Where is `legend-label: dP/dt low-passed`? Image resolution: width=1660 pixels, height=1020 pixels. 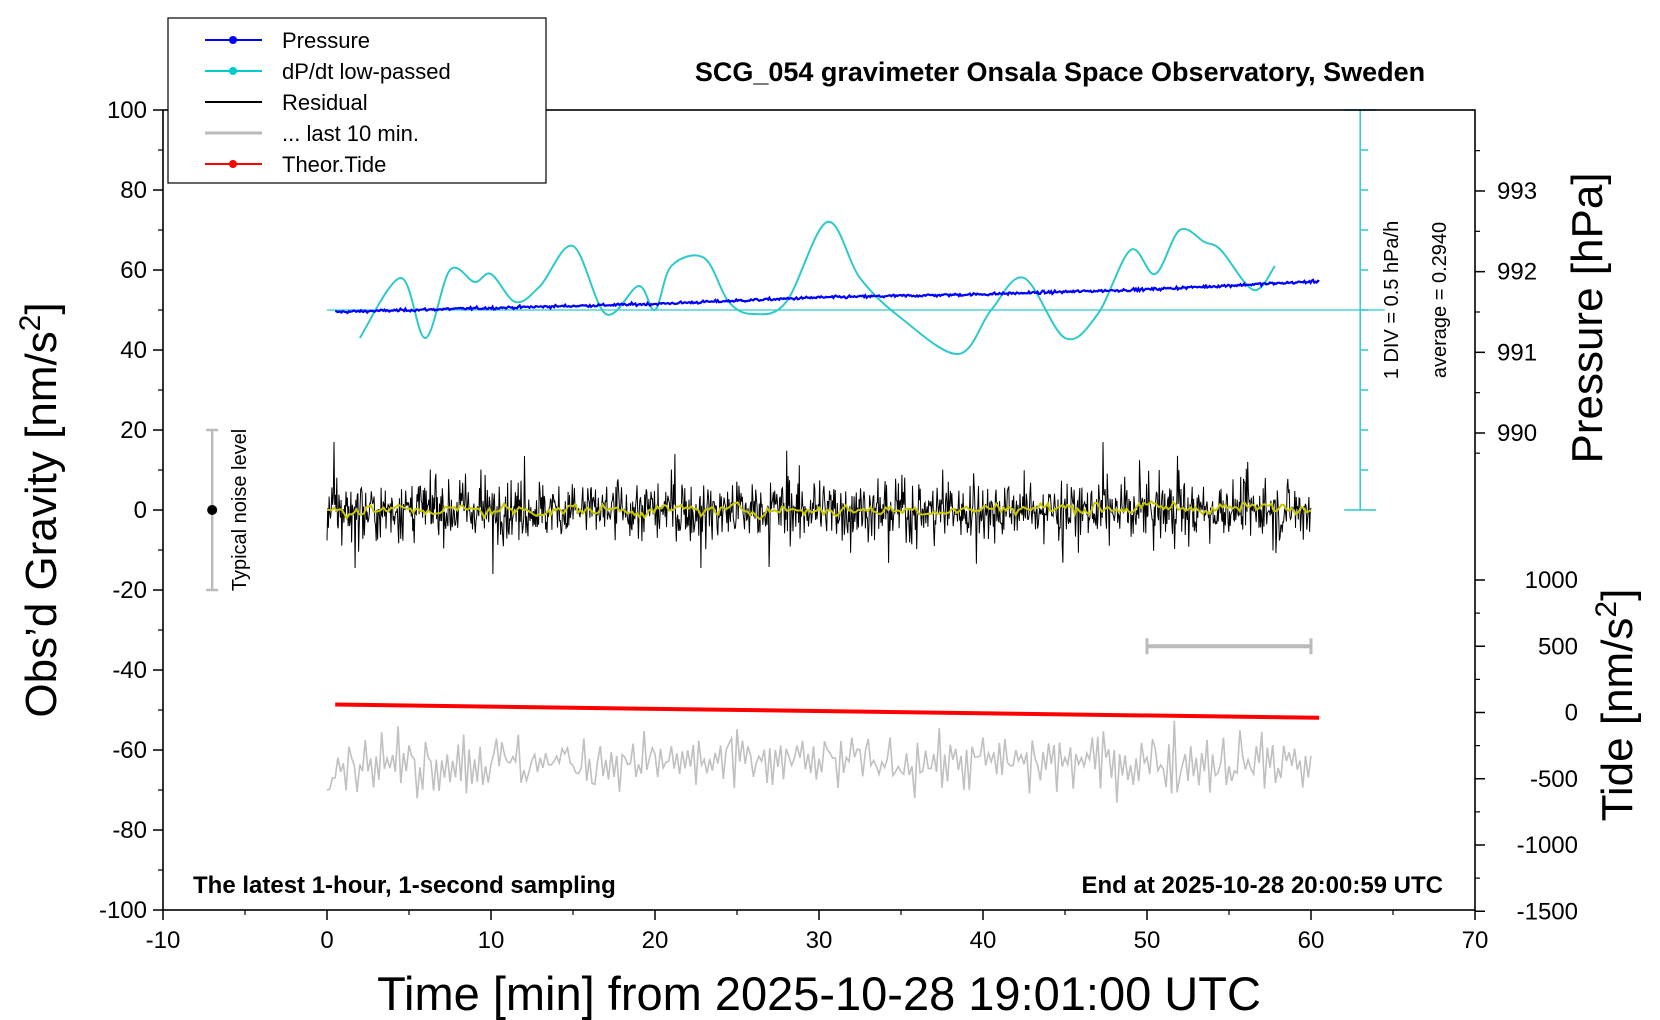
legend-label: dP/dt low-passed is located at coordinates (366, 71).